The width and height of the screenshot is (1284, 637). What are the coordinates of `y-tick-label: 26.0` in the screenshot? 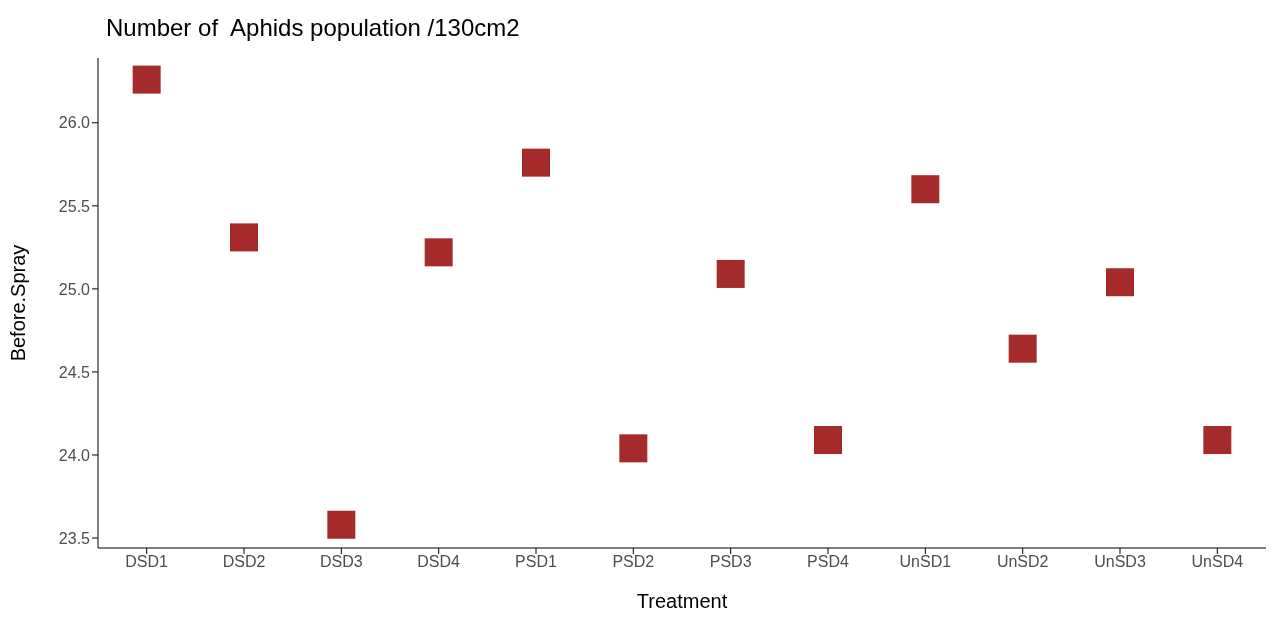 It's located at (74, 123).